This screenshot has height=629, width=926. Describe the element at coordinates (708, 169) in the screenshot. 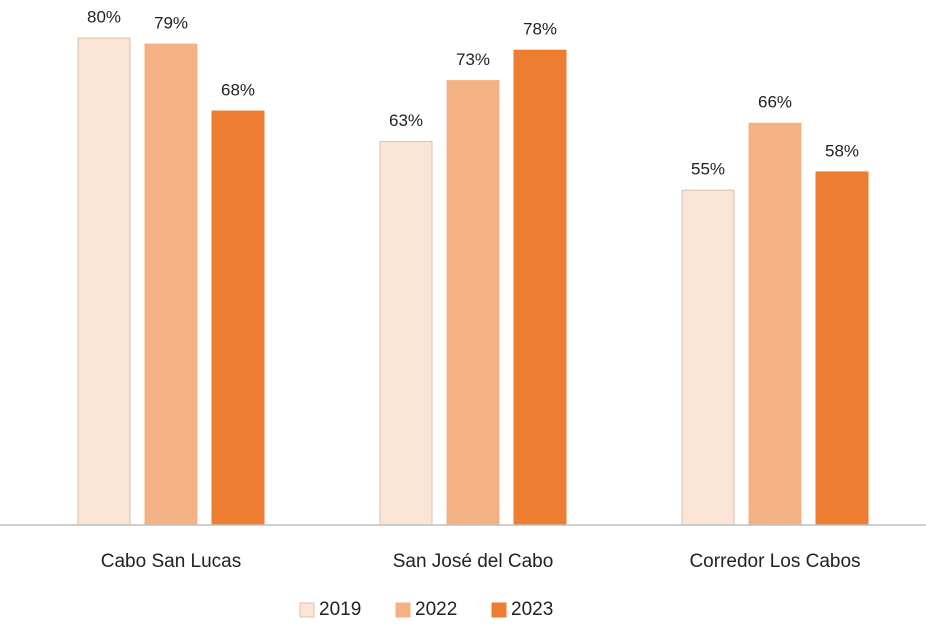

I see `value-label: 55%` at that location.